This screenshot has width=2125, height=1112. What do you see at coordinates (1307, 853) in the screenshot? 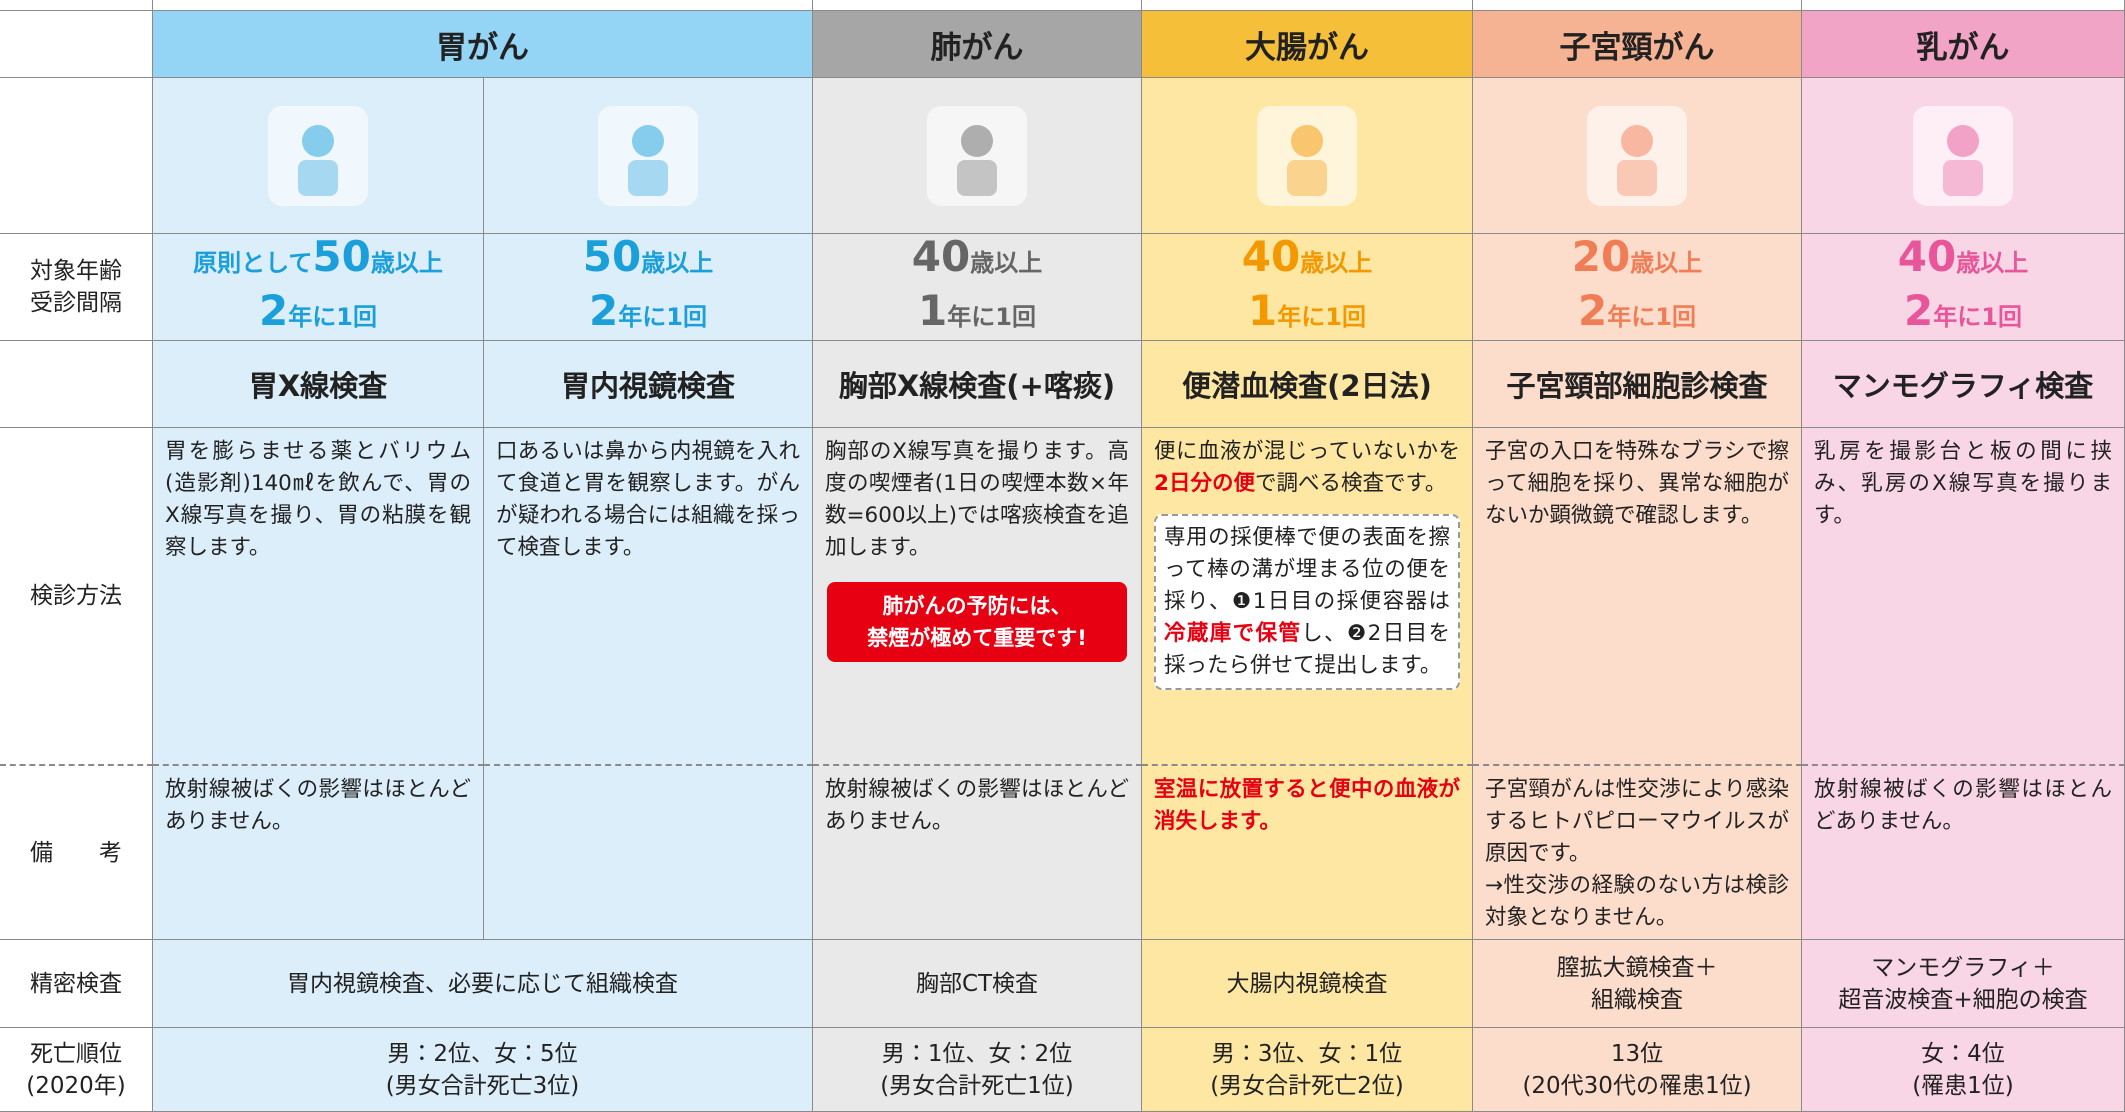
I see `notes: 室温に放置すると便中の血液が消失します。` at bounding box center [1307, 853].